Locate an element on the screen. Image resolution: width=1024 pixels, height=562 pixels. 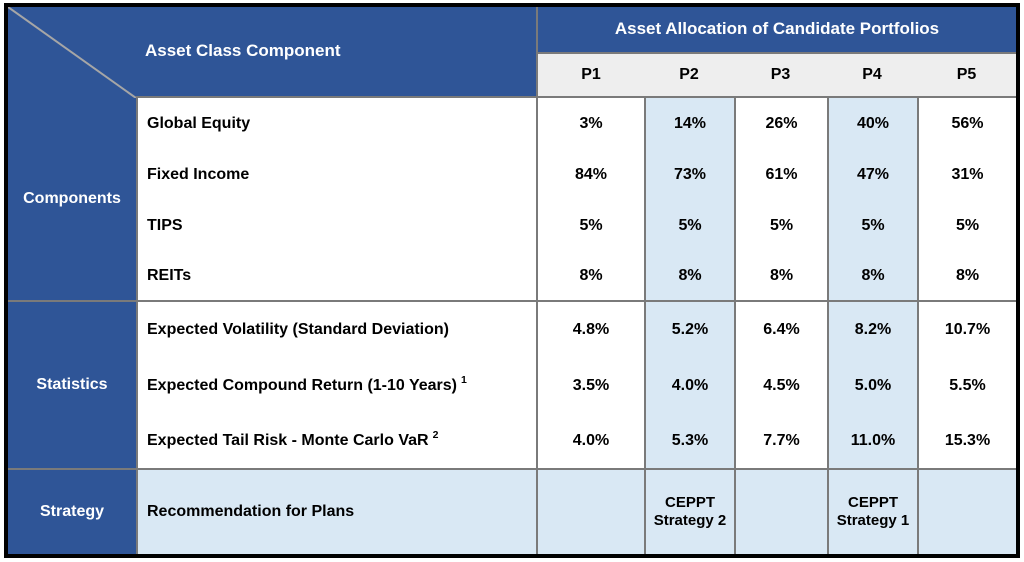
corner-diagonal-cell is located at coordinates (72, 52).